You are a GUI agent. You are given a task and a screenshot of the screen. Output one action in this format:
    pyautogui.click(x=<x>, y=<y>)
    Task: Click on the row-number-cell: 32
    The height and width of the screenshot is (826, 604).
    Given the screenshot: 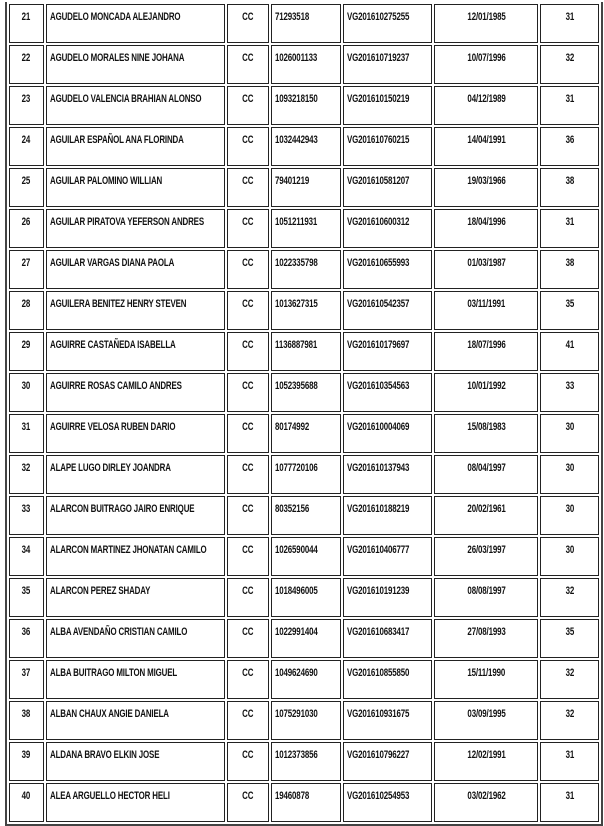 What is the action you would take?
    pyautogui.click(x=26, y=474)
    